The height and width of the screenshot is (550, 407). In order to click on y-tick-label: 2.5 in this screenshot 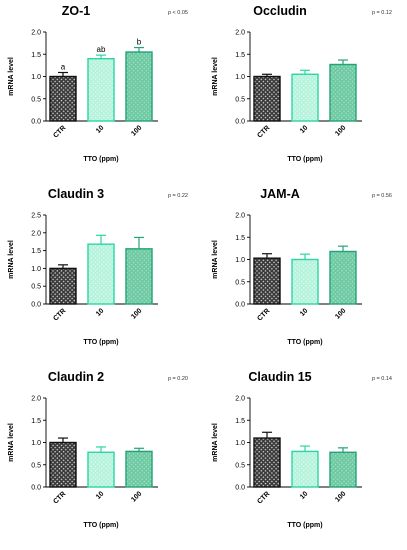, I will do `click(36, 216)`.